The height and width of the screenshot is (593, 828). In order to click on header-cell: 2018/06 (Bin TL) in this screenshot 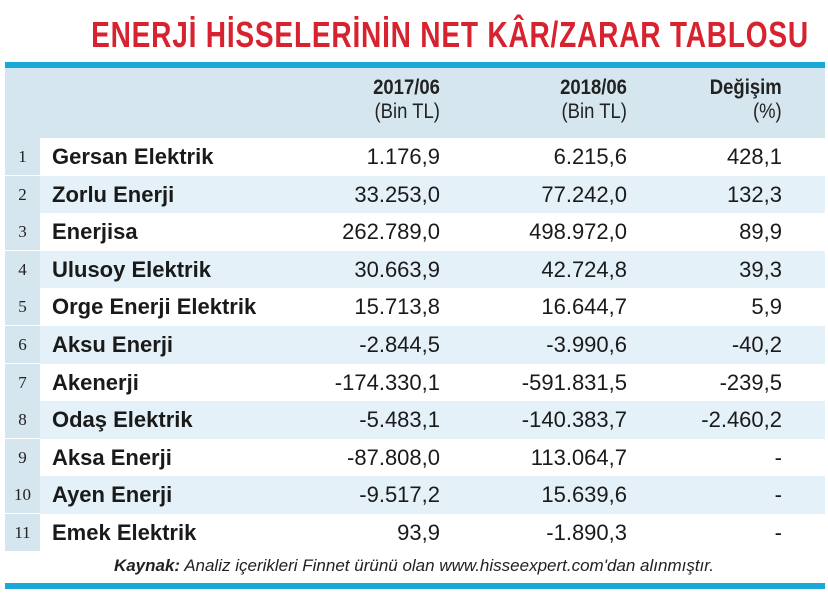, I will do `click(593, 100)`.